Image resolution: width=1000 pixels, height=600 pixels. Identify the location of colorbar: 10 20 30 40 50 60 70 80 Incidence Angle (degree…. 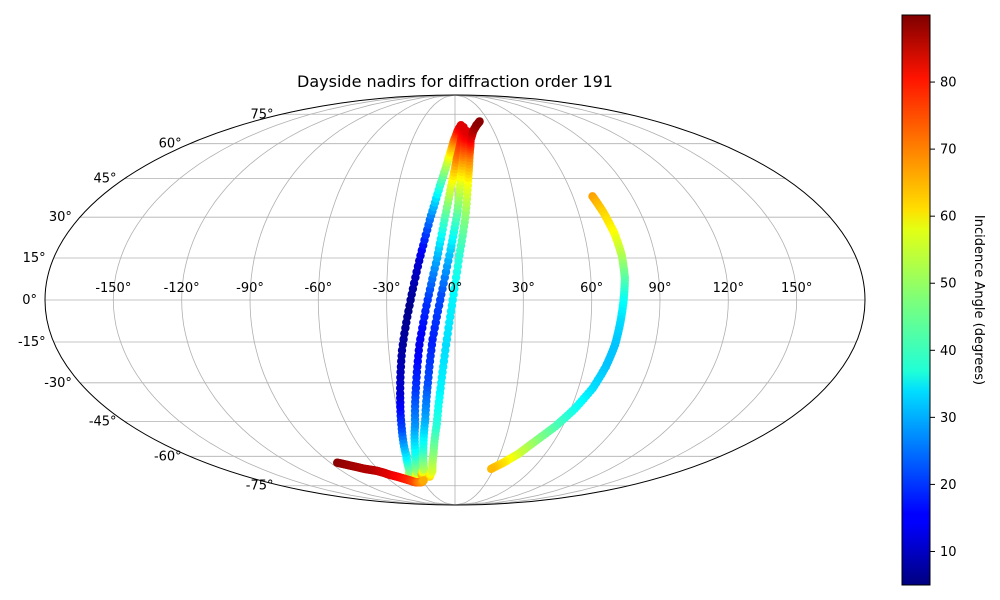
(943, 300).